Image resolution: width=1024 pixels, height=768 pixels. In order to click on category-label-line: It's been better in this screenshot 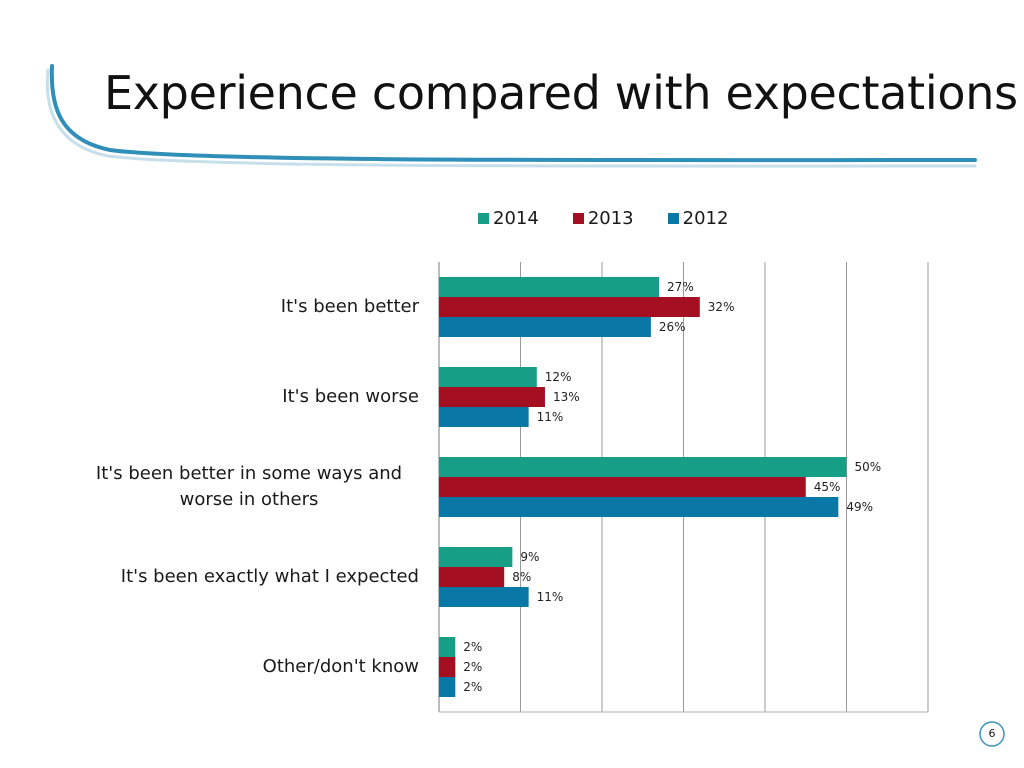, I will do `click(349, 306)`.